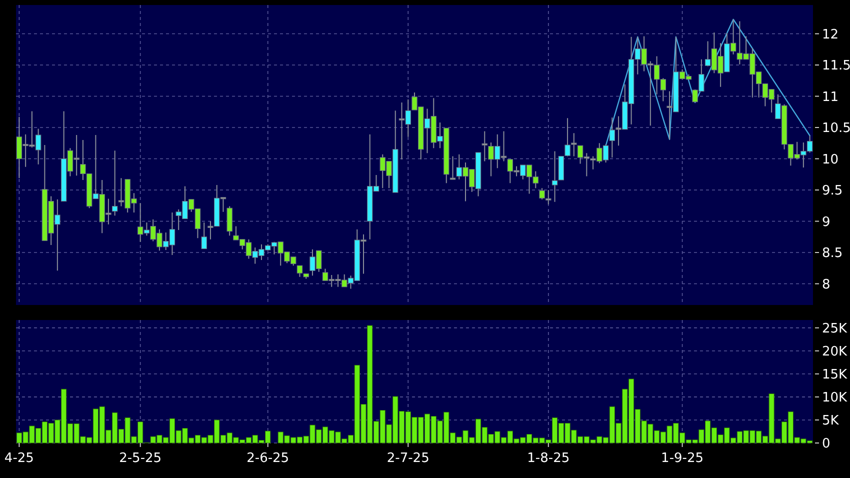  Describe the element at coordinates (830, 160) in the screenshot. I see `y-tick-label: 10` at that location.